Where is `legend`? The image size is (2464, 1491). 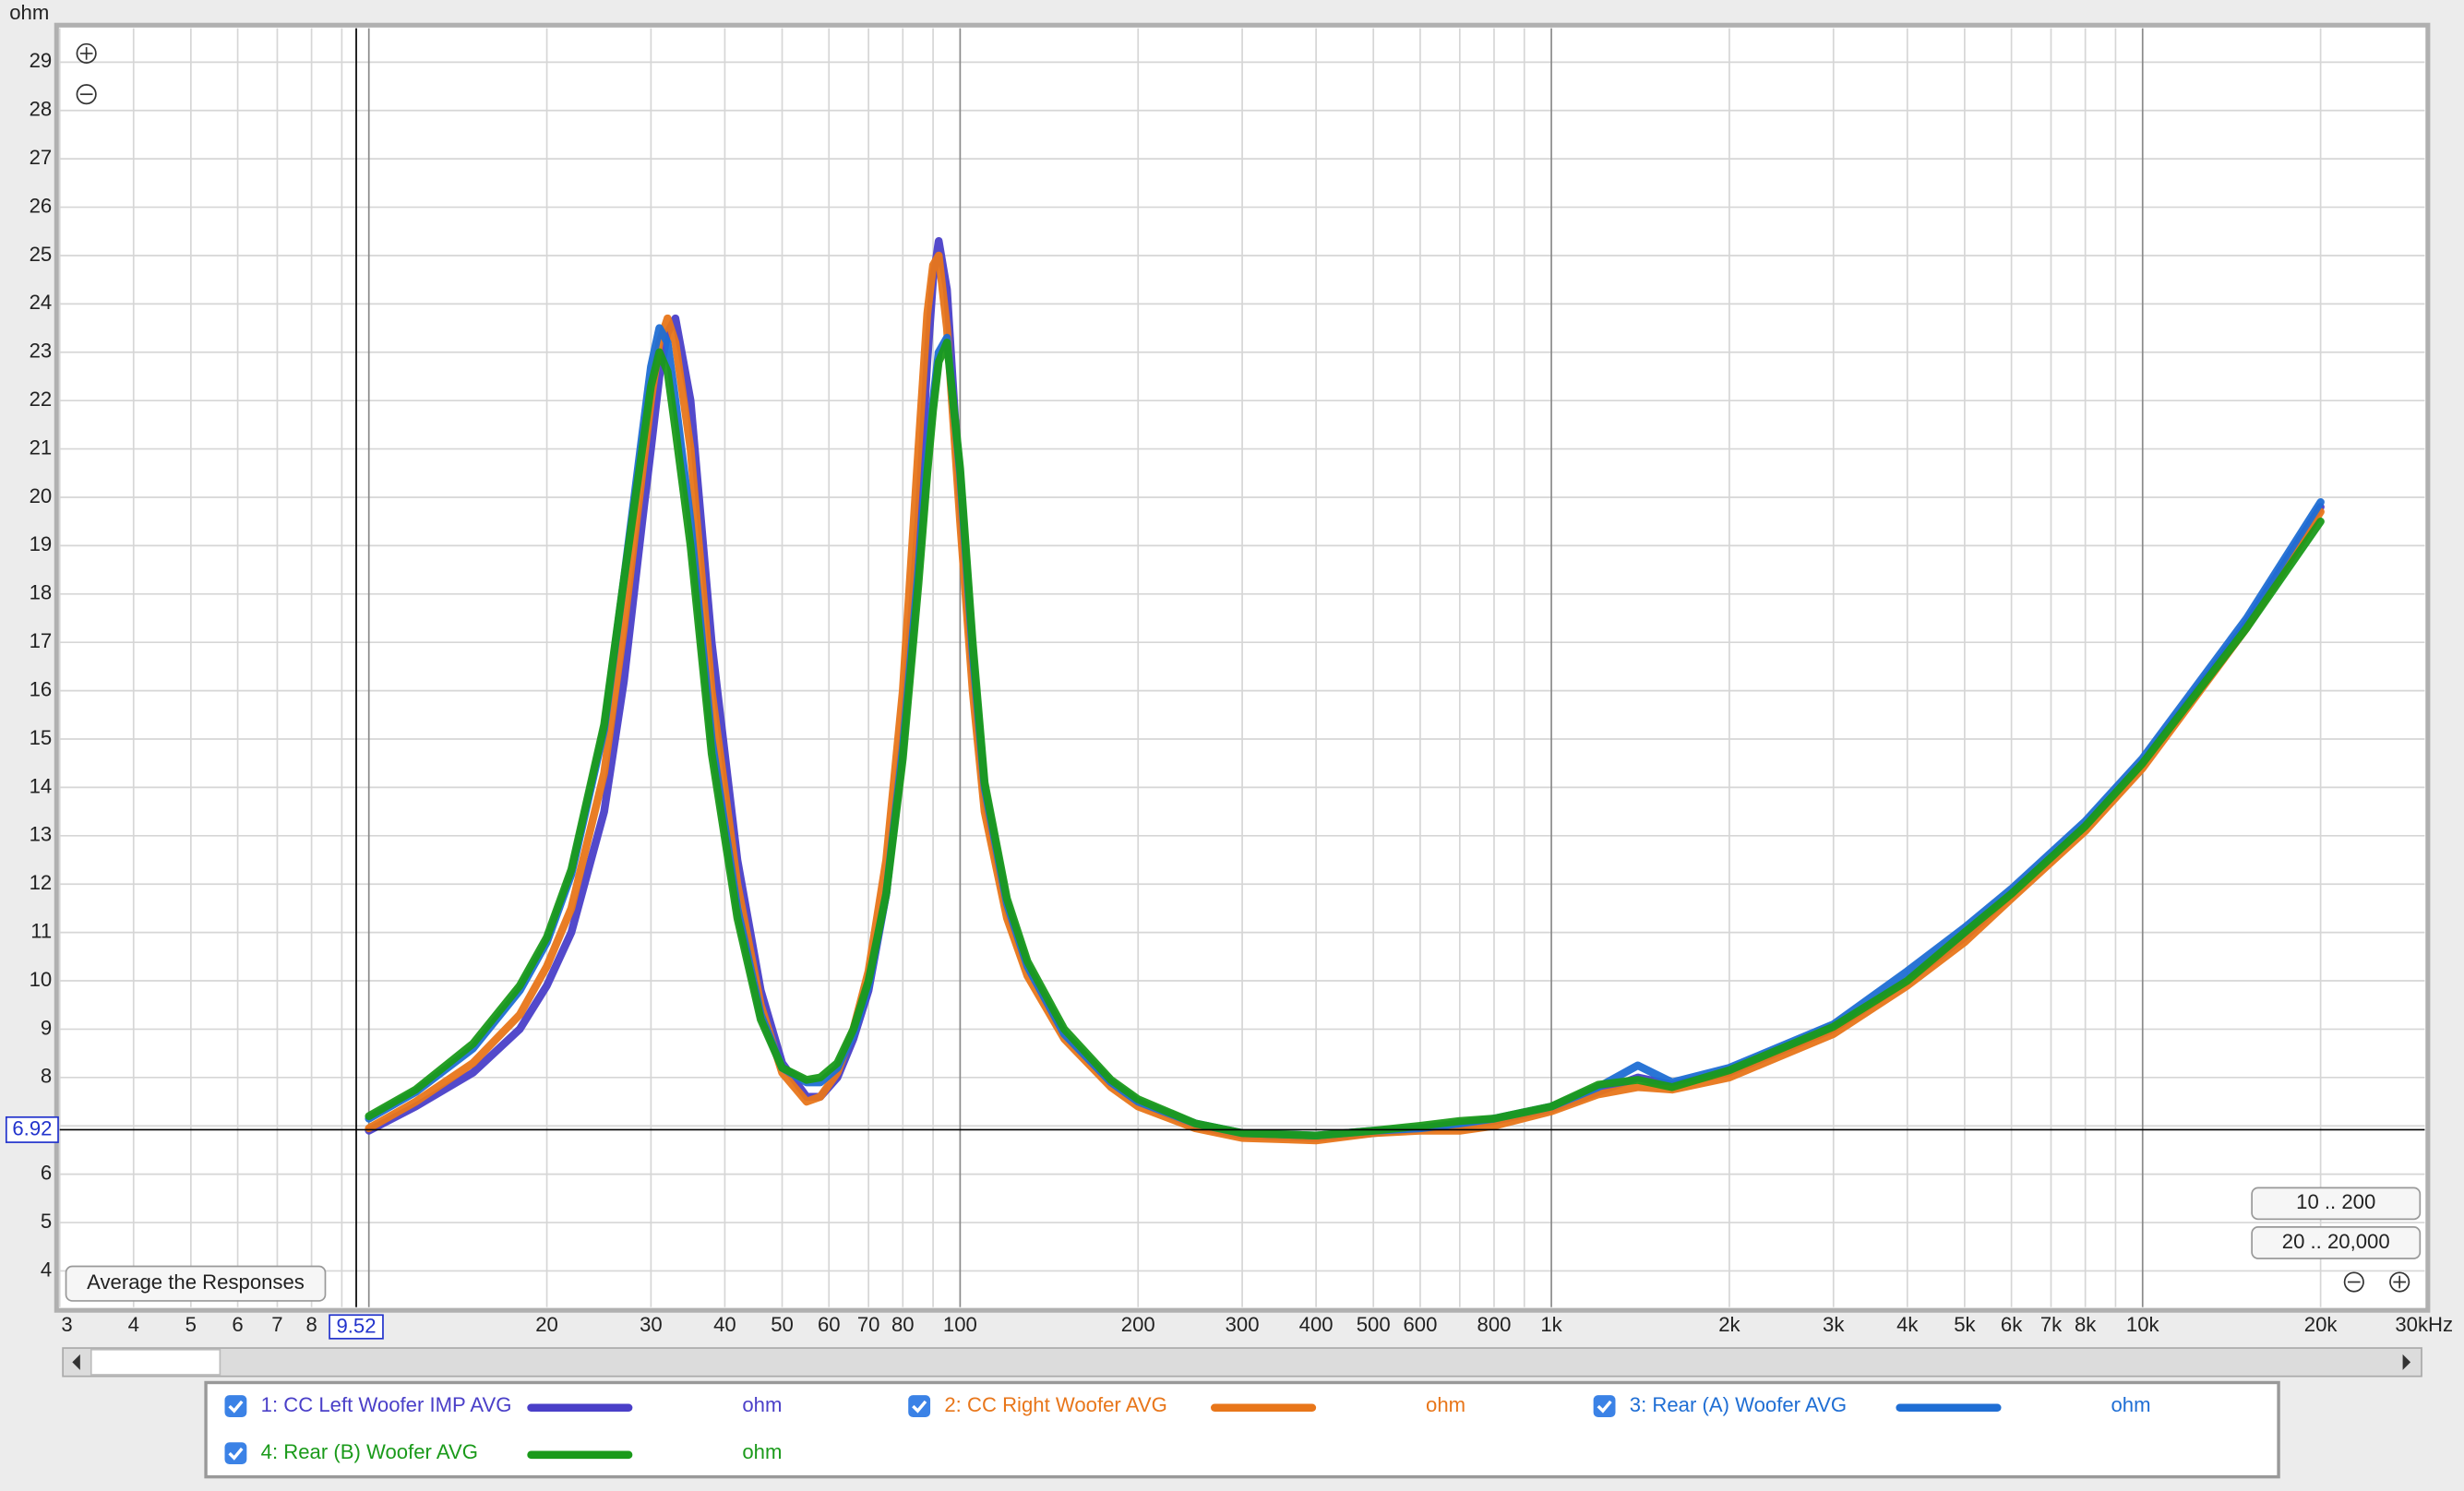
legend is located at coordinates (1242, 1429).